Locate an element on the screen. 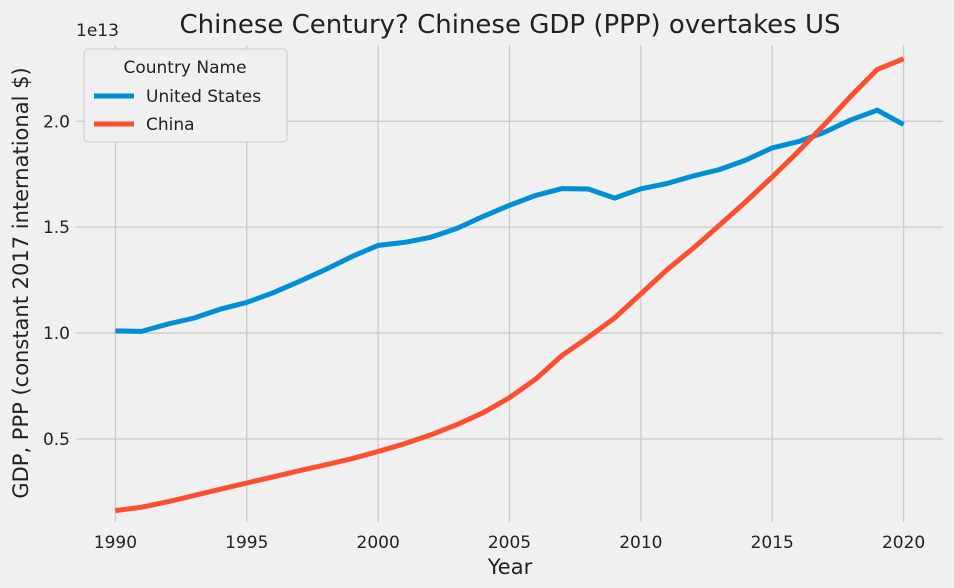 The image size is (954, 588). y-tick-label: 2.0 is located at coordinates (56, 122).